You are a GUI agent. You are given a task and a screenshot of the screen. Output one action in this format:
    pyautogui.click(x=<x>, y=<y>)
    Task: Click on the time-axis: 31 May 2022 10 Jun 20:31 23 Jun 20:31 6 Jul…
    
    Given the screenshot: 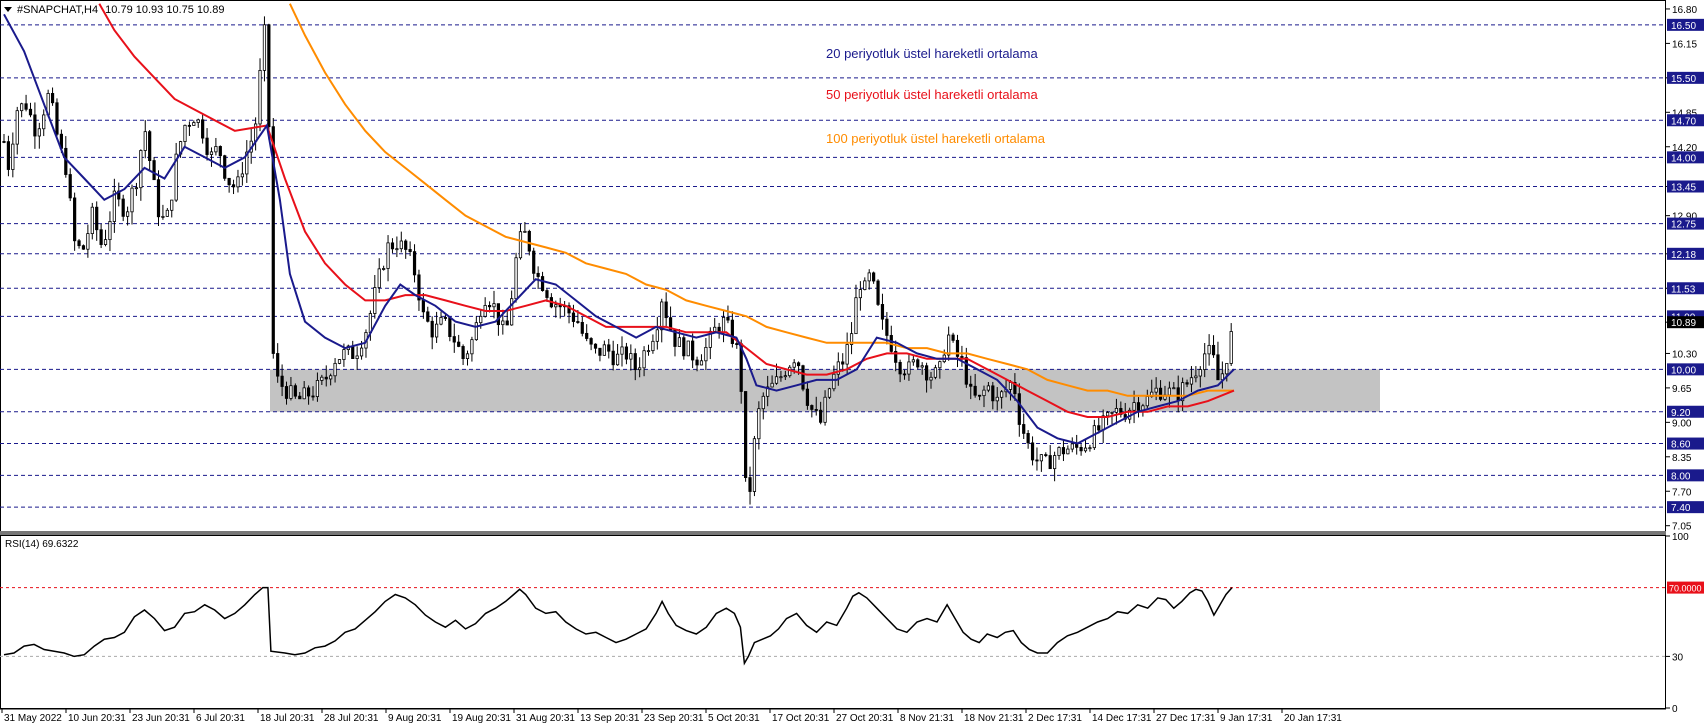 What is the action you would take?
    pyautogui.click(x=671, y=716)
    